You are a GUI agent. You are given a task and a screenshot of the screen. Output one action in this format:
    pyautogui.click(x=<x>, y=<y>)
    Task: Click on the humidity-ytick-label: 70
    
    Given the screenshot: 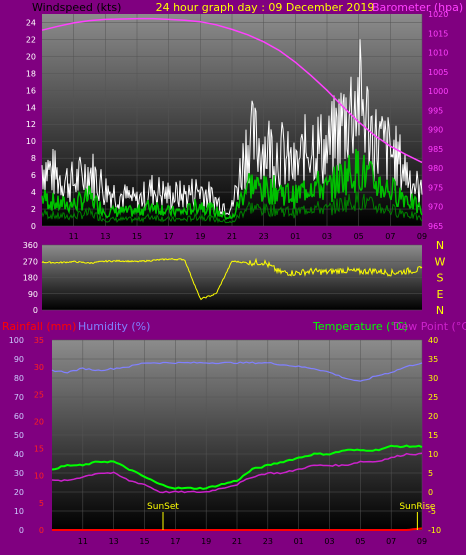 What is the action you would take?
    pyautogui.click(x=19, y=397)
    